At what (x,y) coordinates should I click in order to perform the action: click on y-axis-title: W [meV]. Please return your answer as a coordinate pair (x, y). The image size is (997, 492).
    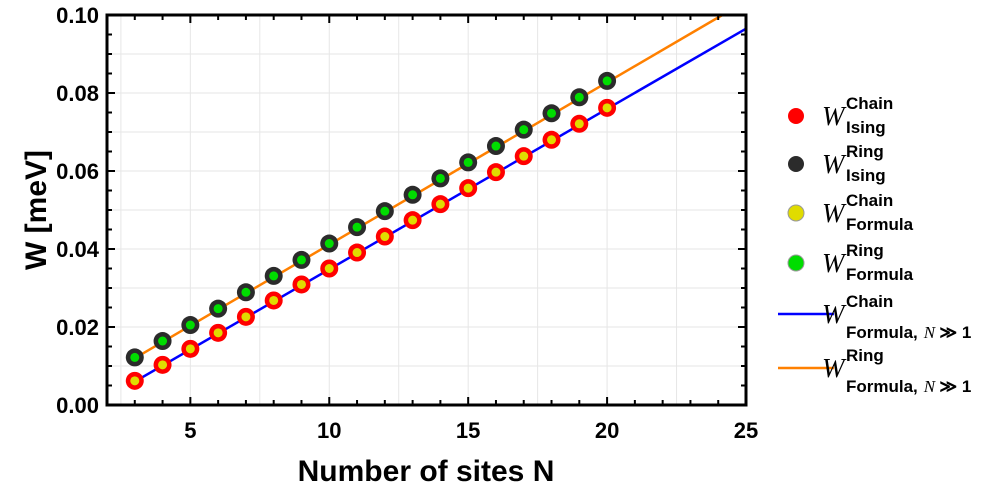
    Looking at the image, I should click on (36, 210).